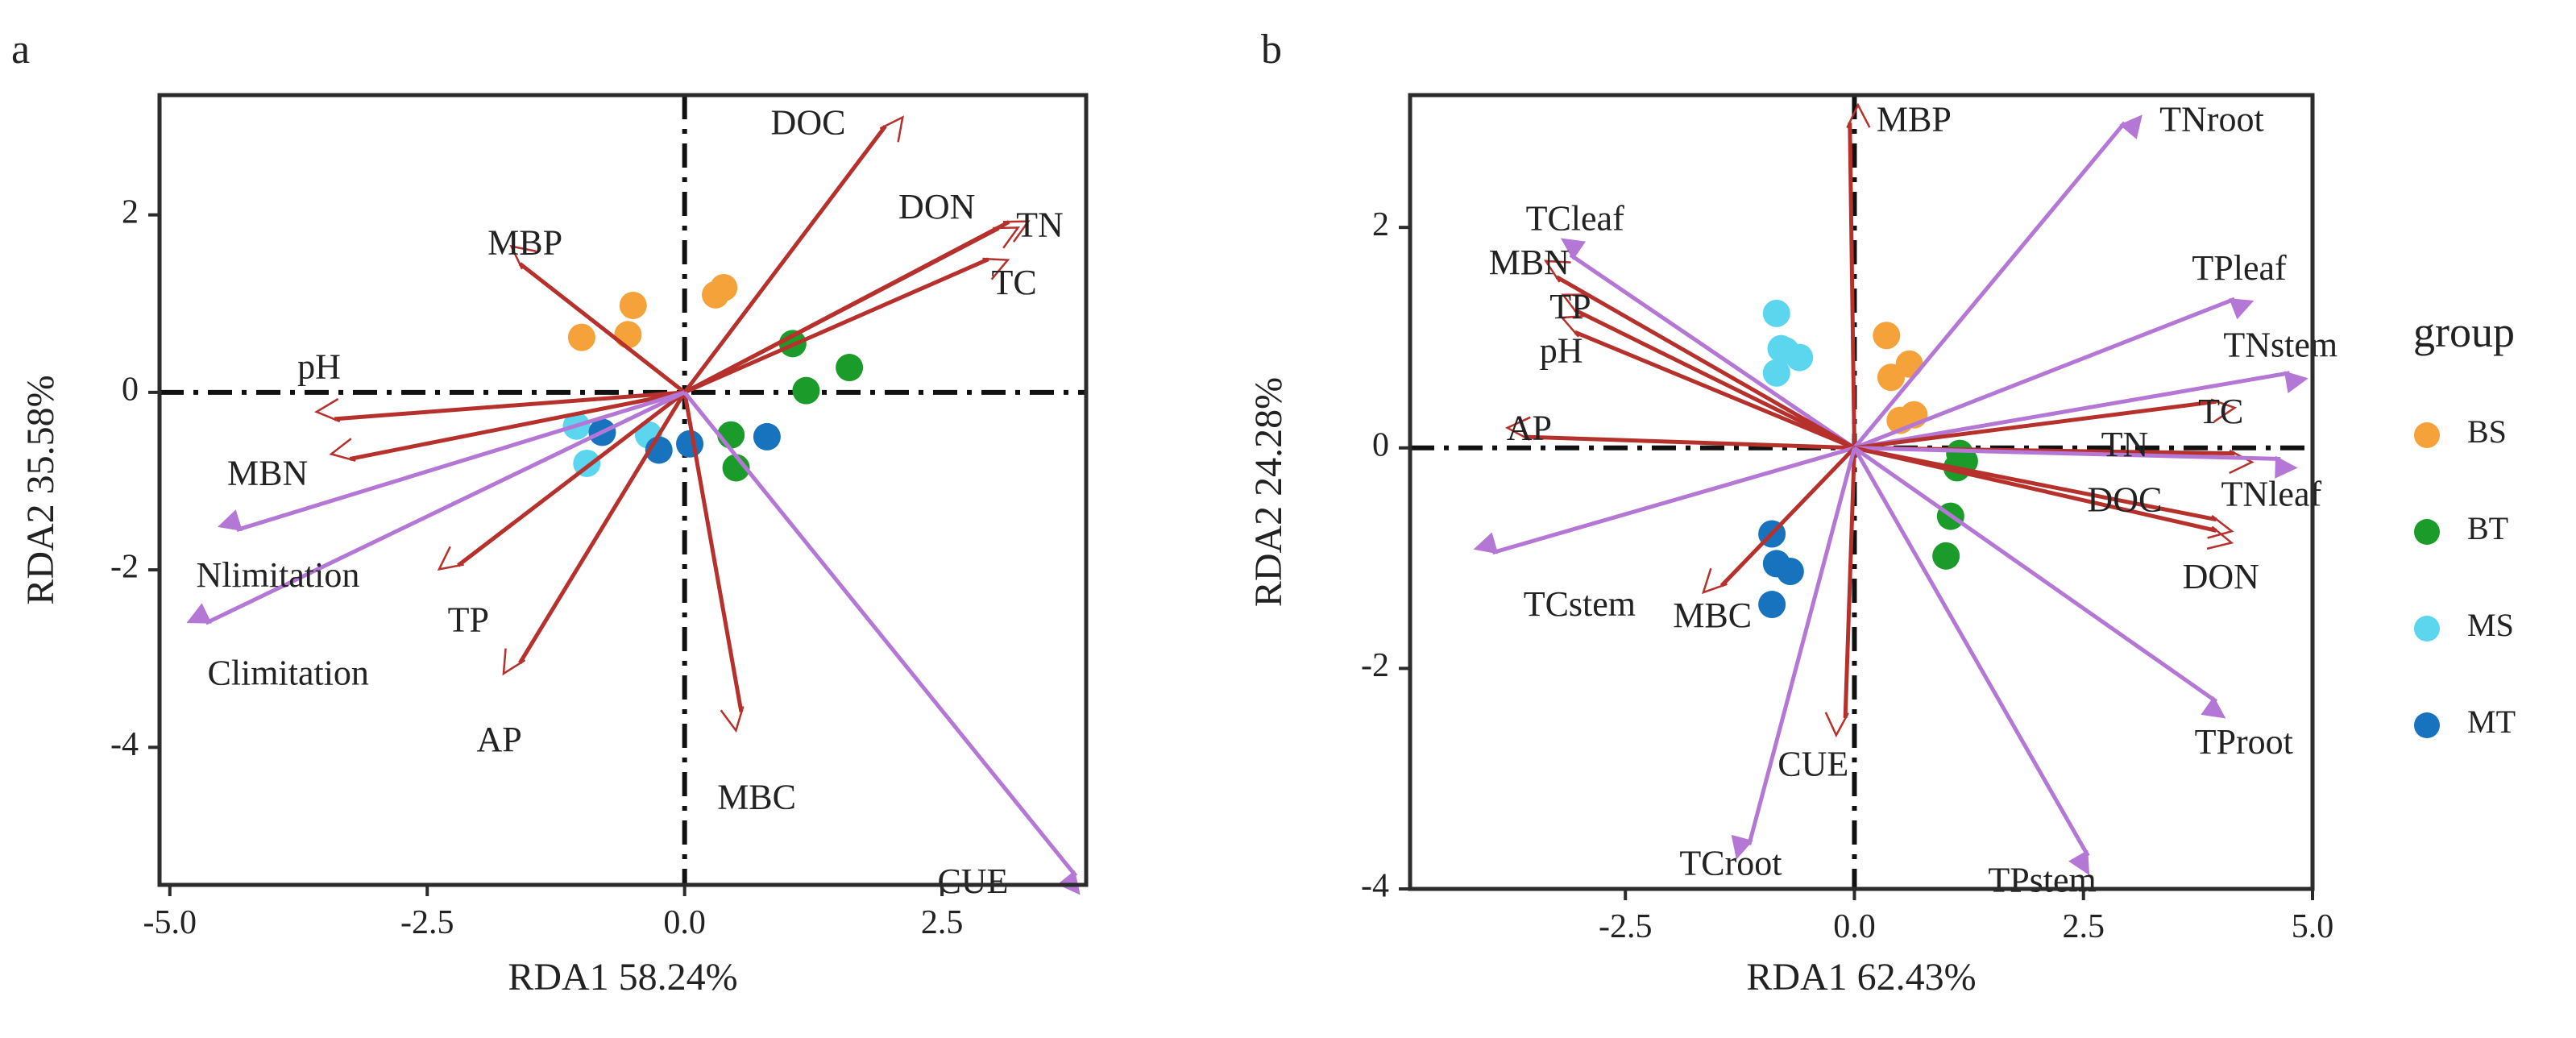 This screenshot has width=2576, height=1038. Describe the element at coordinates (1997, 282) in the screenshot. I see `vector-arrow-tnroot` at that location.